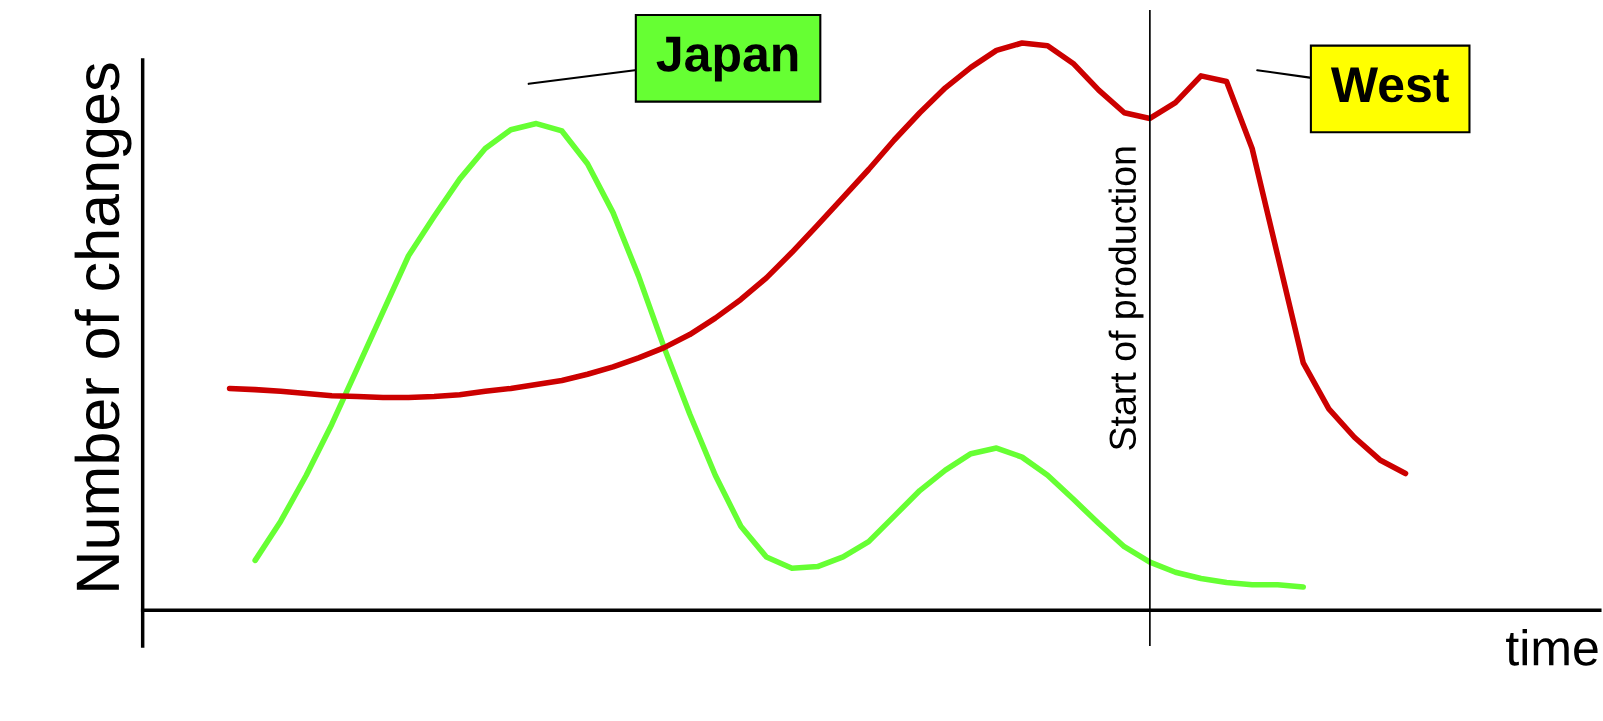 The image size is (1603, 721). What do you see at coordinates (1389, 85) in the screenshot?
I see `series-label: West` at bounding box center [1389, 85].